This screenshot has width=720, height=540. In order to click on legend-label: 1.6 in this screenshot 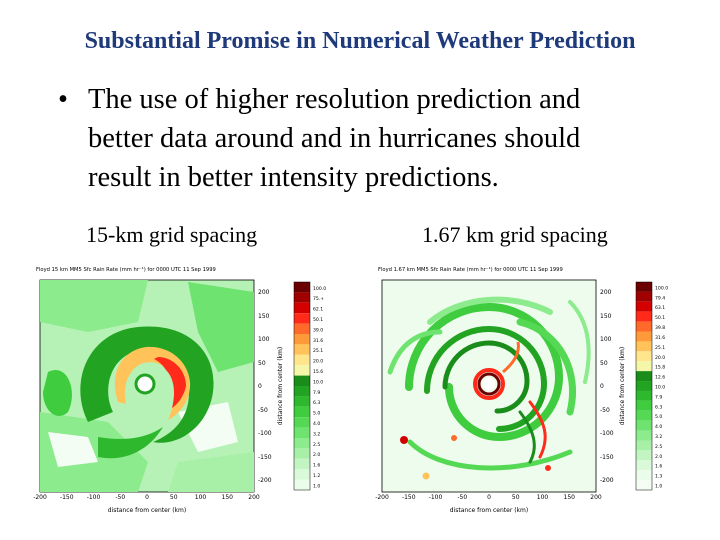, I will do `click(658, 467)`.